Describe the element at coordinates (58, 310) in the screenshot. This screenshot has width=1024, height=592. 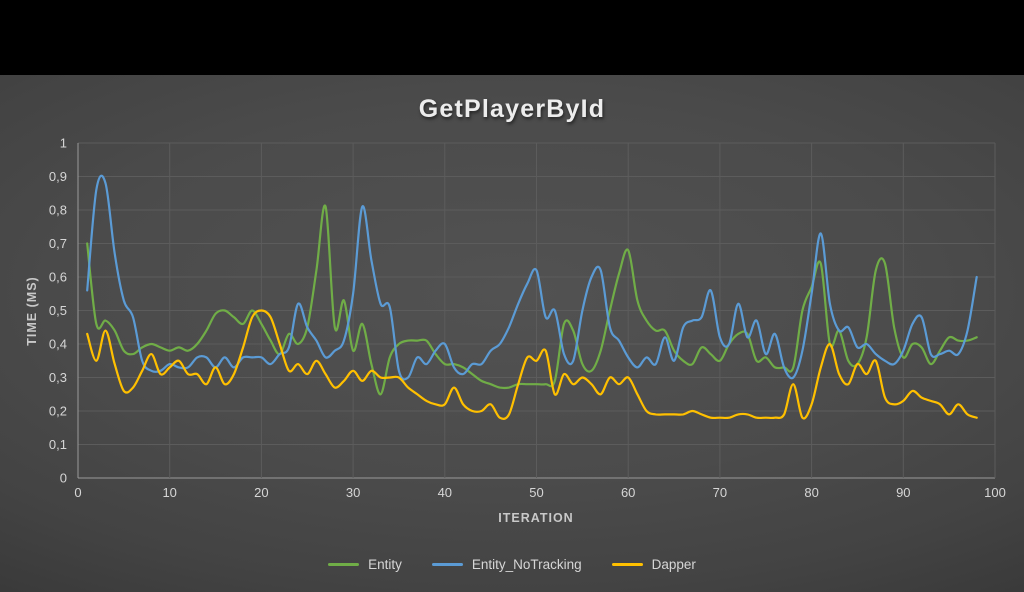
I see `y-tick-label: 0,5` at that location.